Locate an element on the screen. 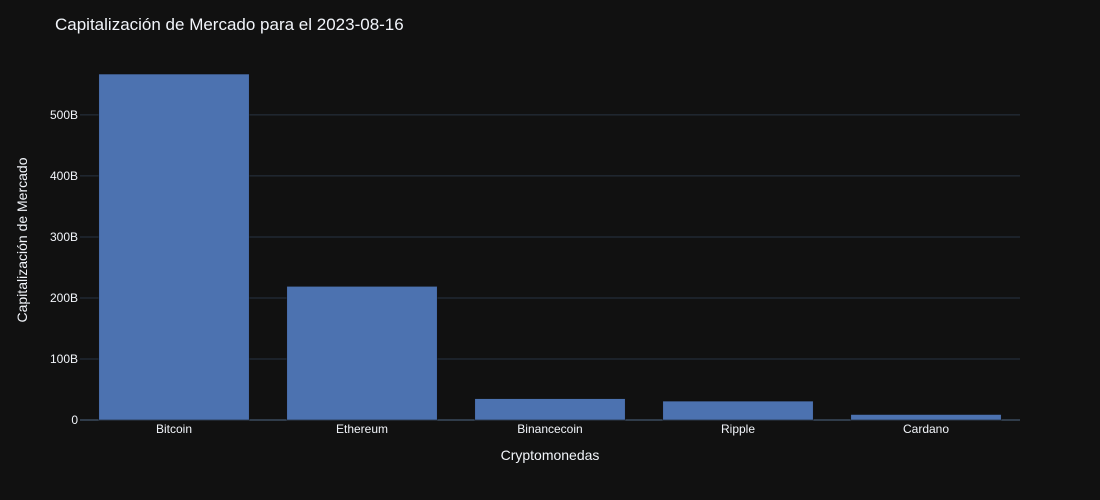 The height and width of the screenshot is (500, 1100). x-tick-label: Binancecoin is located at coordinates (549, 429).